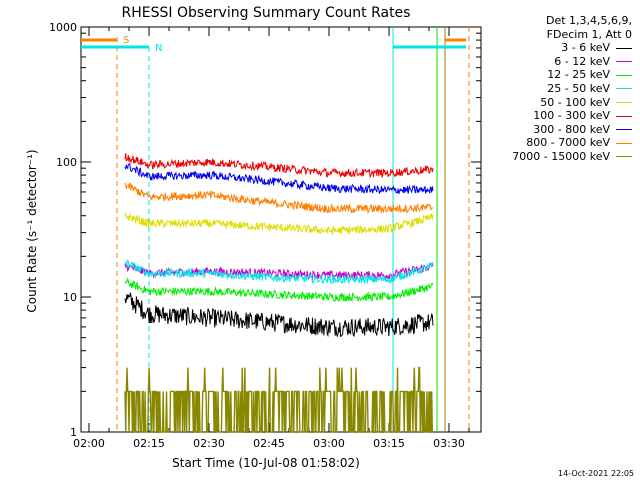  I want to click on legend-label: 6 - 12 keV, so click(582, 61).